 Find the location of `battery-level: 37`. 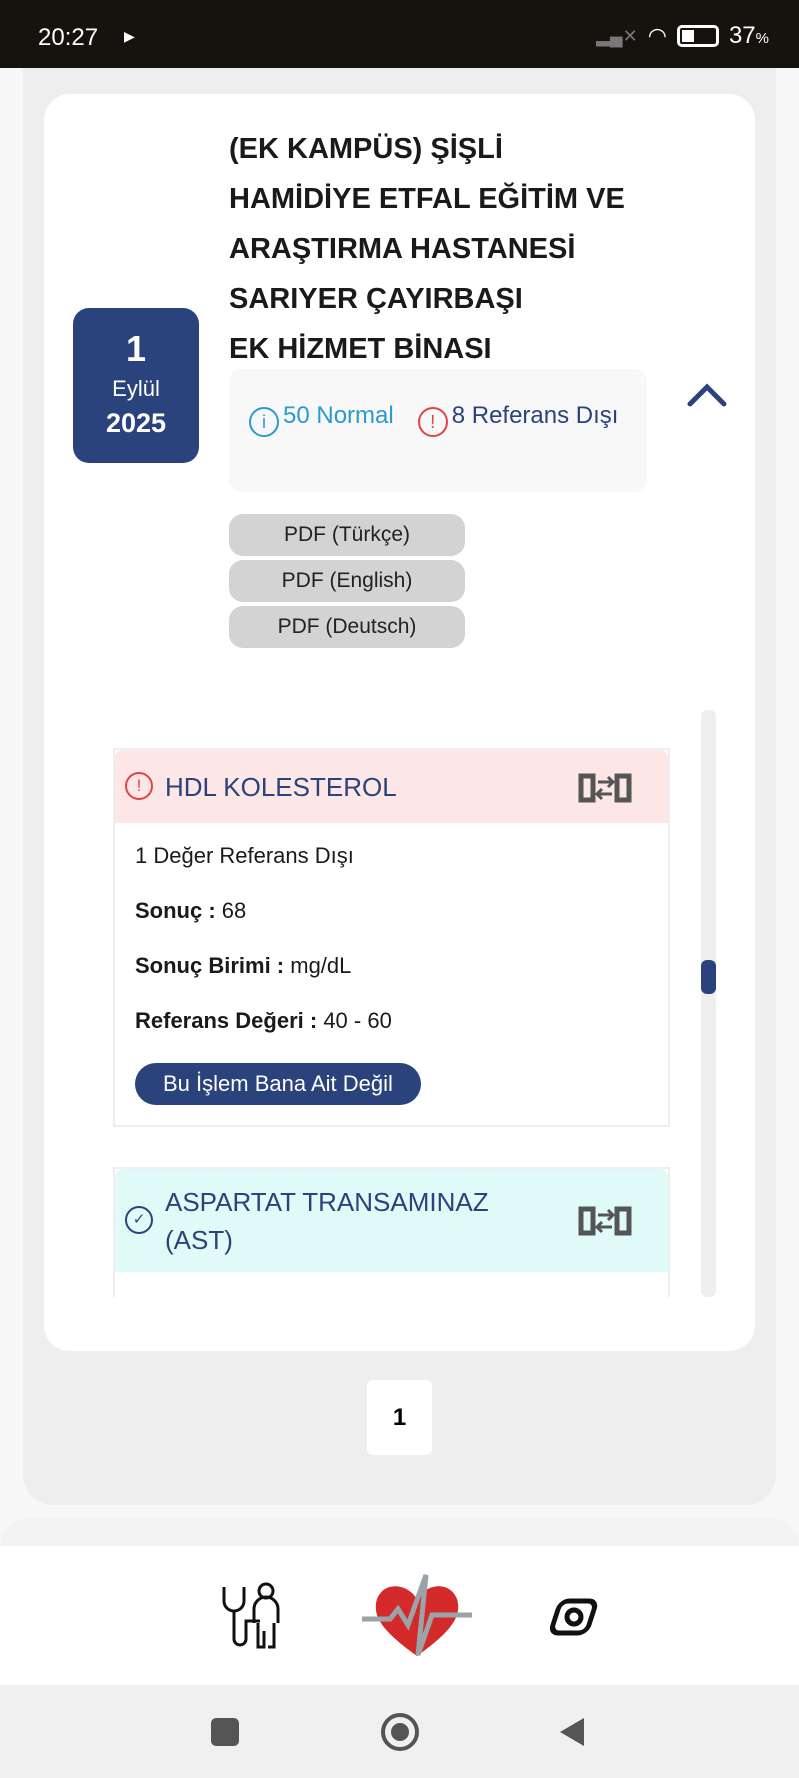

battery-level: 37 is located at coordinates (742, 35).